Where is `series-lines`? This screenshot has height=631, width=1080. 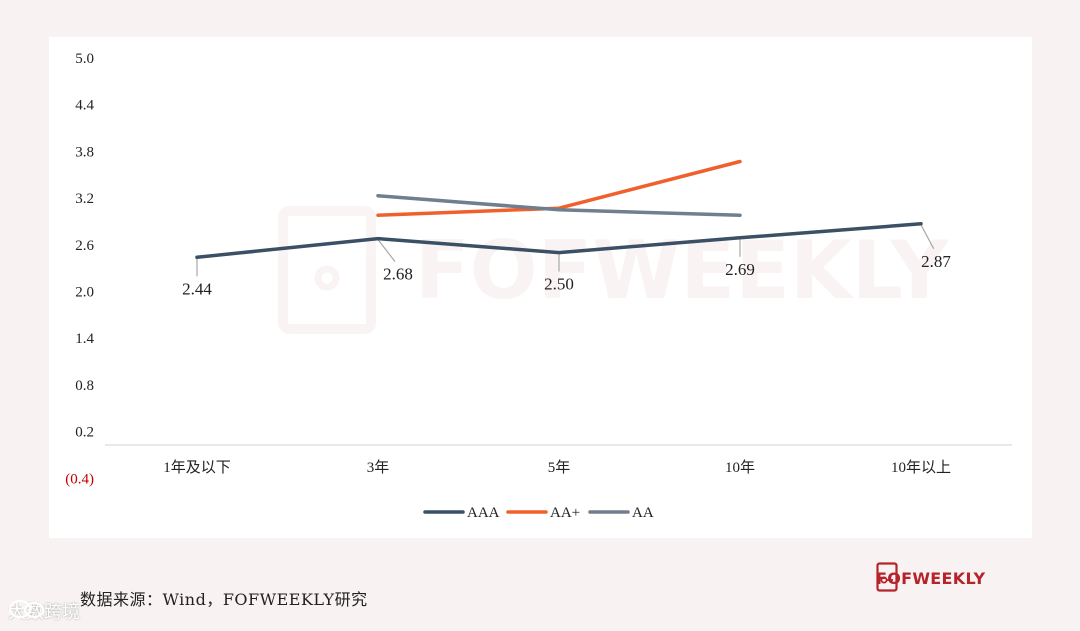
series-lines is located at coordinates (559, 209).